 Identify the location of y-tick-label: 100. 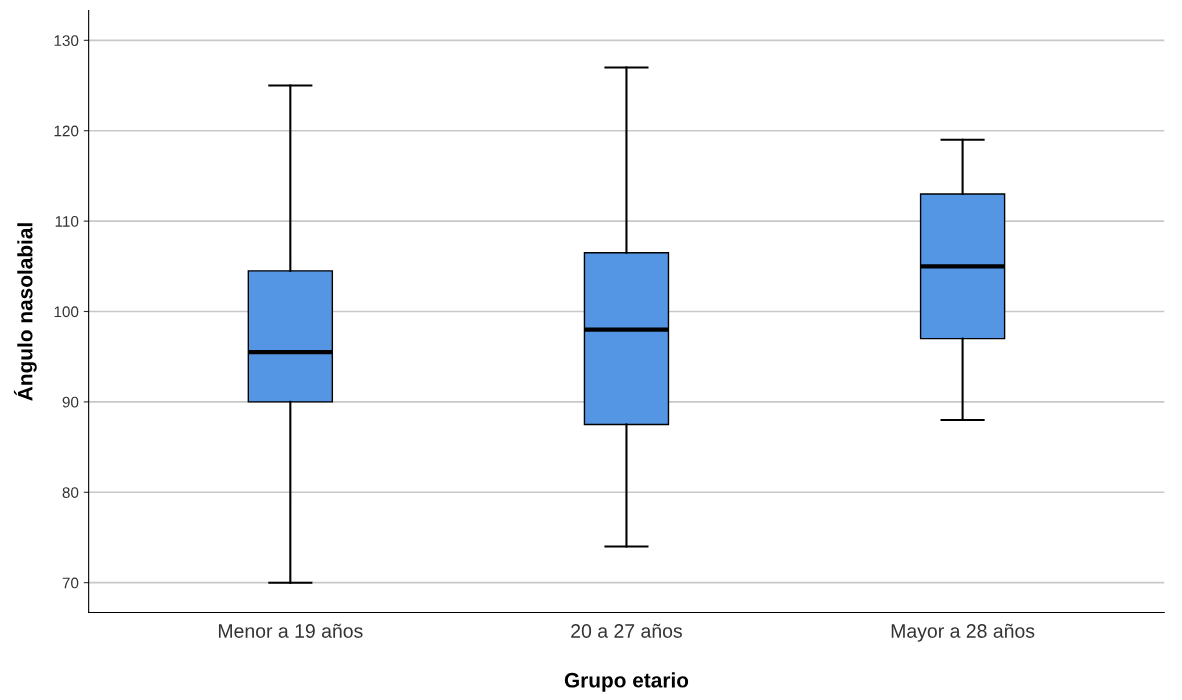
(66, 312).